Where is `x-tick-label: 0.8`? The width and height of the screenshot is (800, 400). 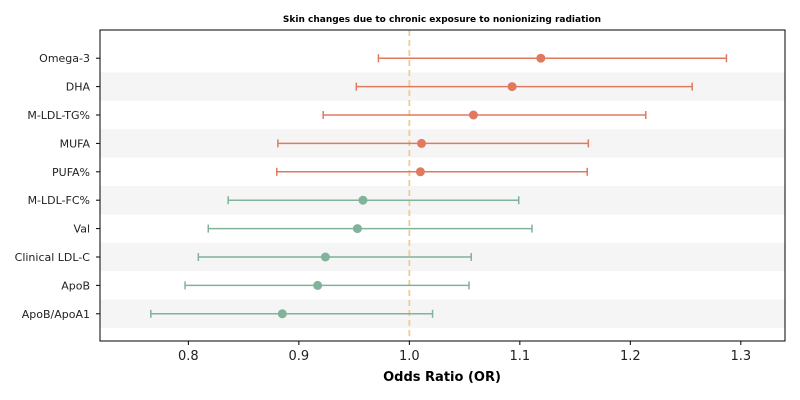
x-tick-label: 0.8 is located at coordinates (188, 356).